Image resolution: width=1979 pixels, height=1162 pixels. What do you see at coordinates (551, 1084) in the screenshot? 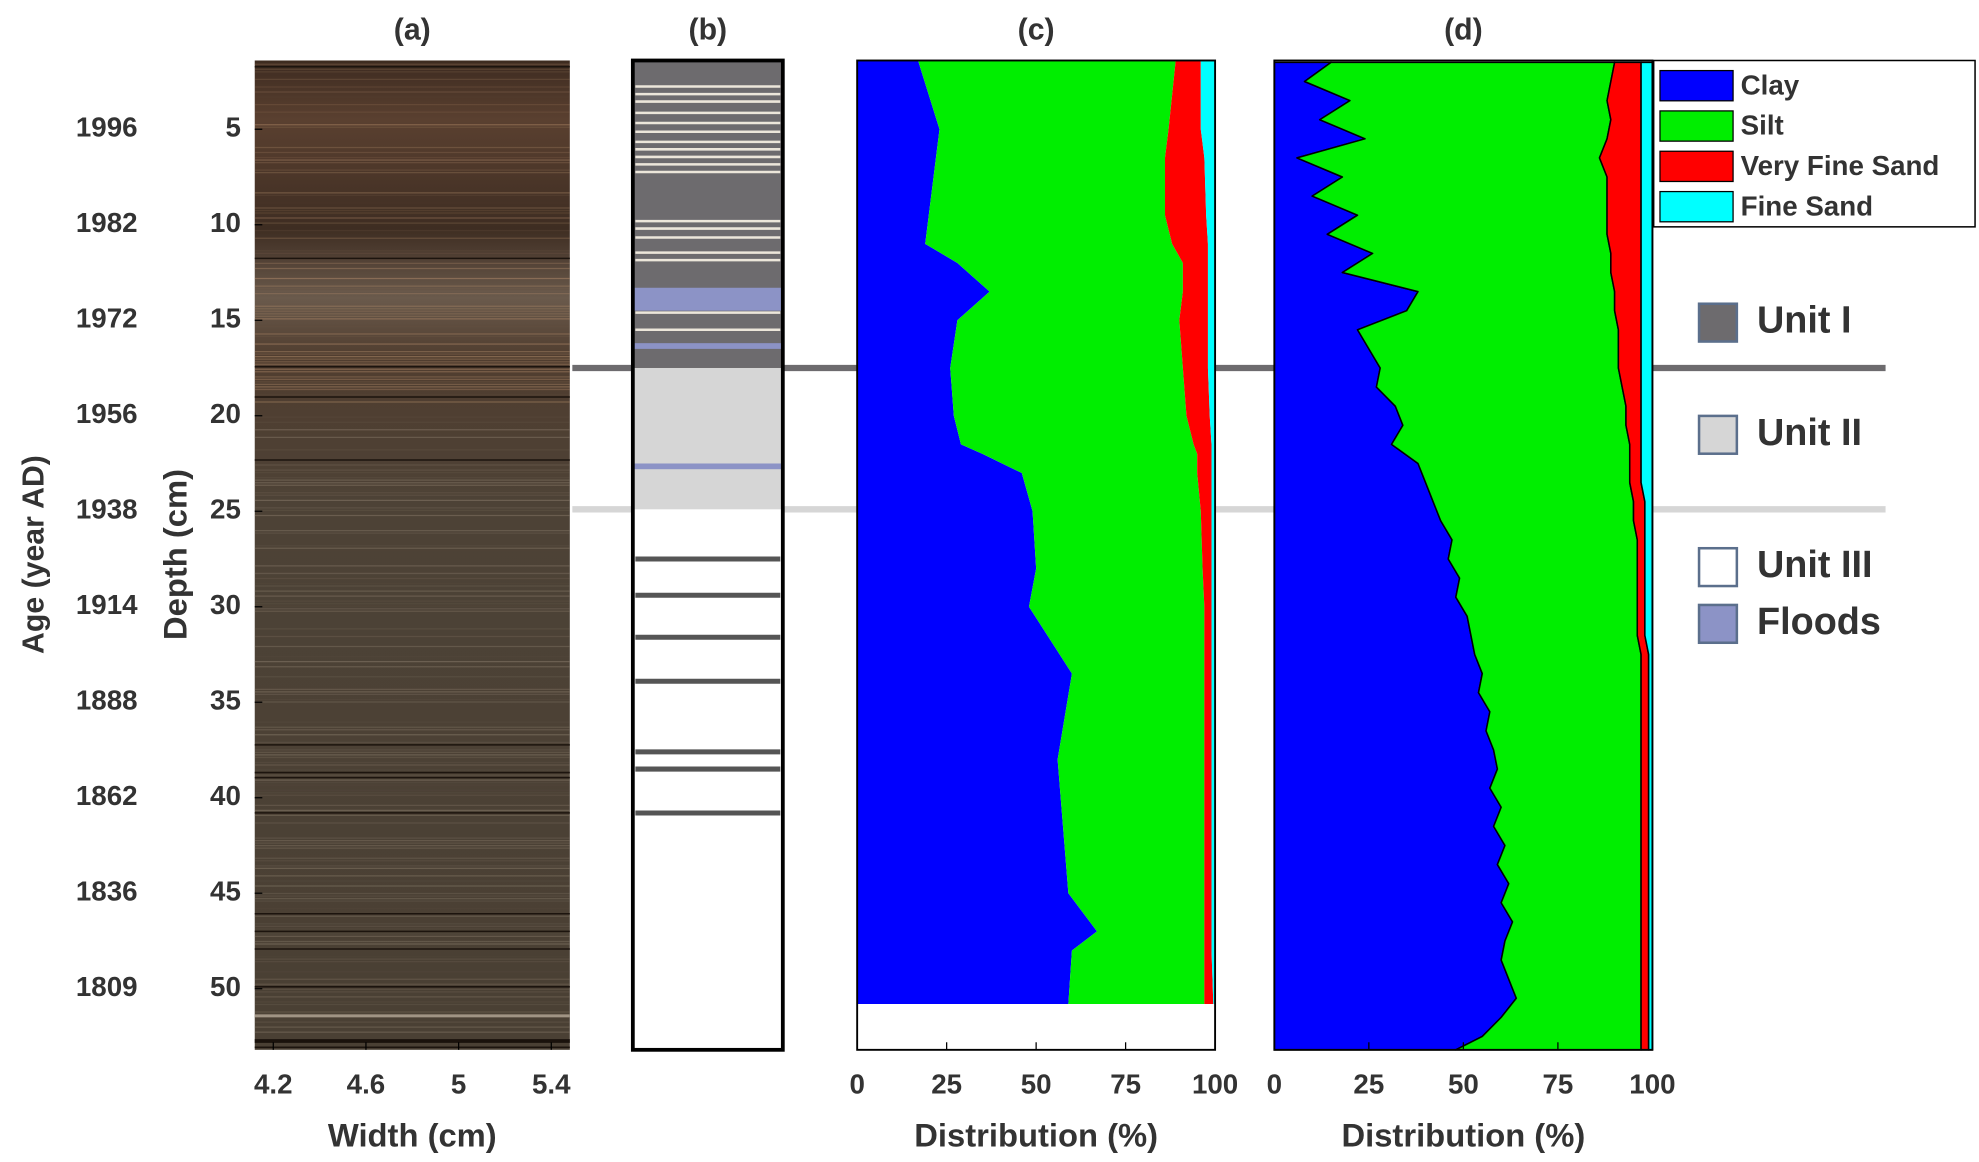
I see `x-tick-label: 5.4` at bounding box center [551, 1084].